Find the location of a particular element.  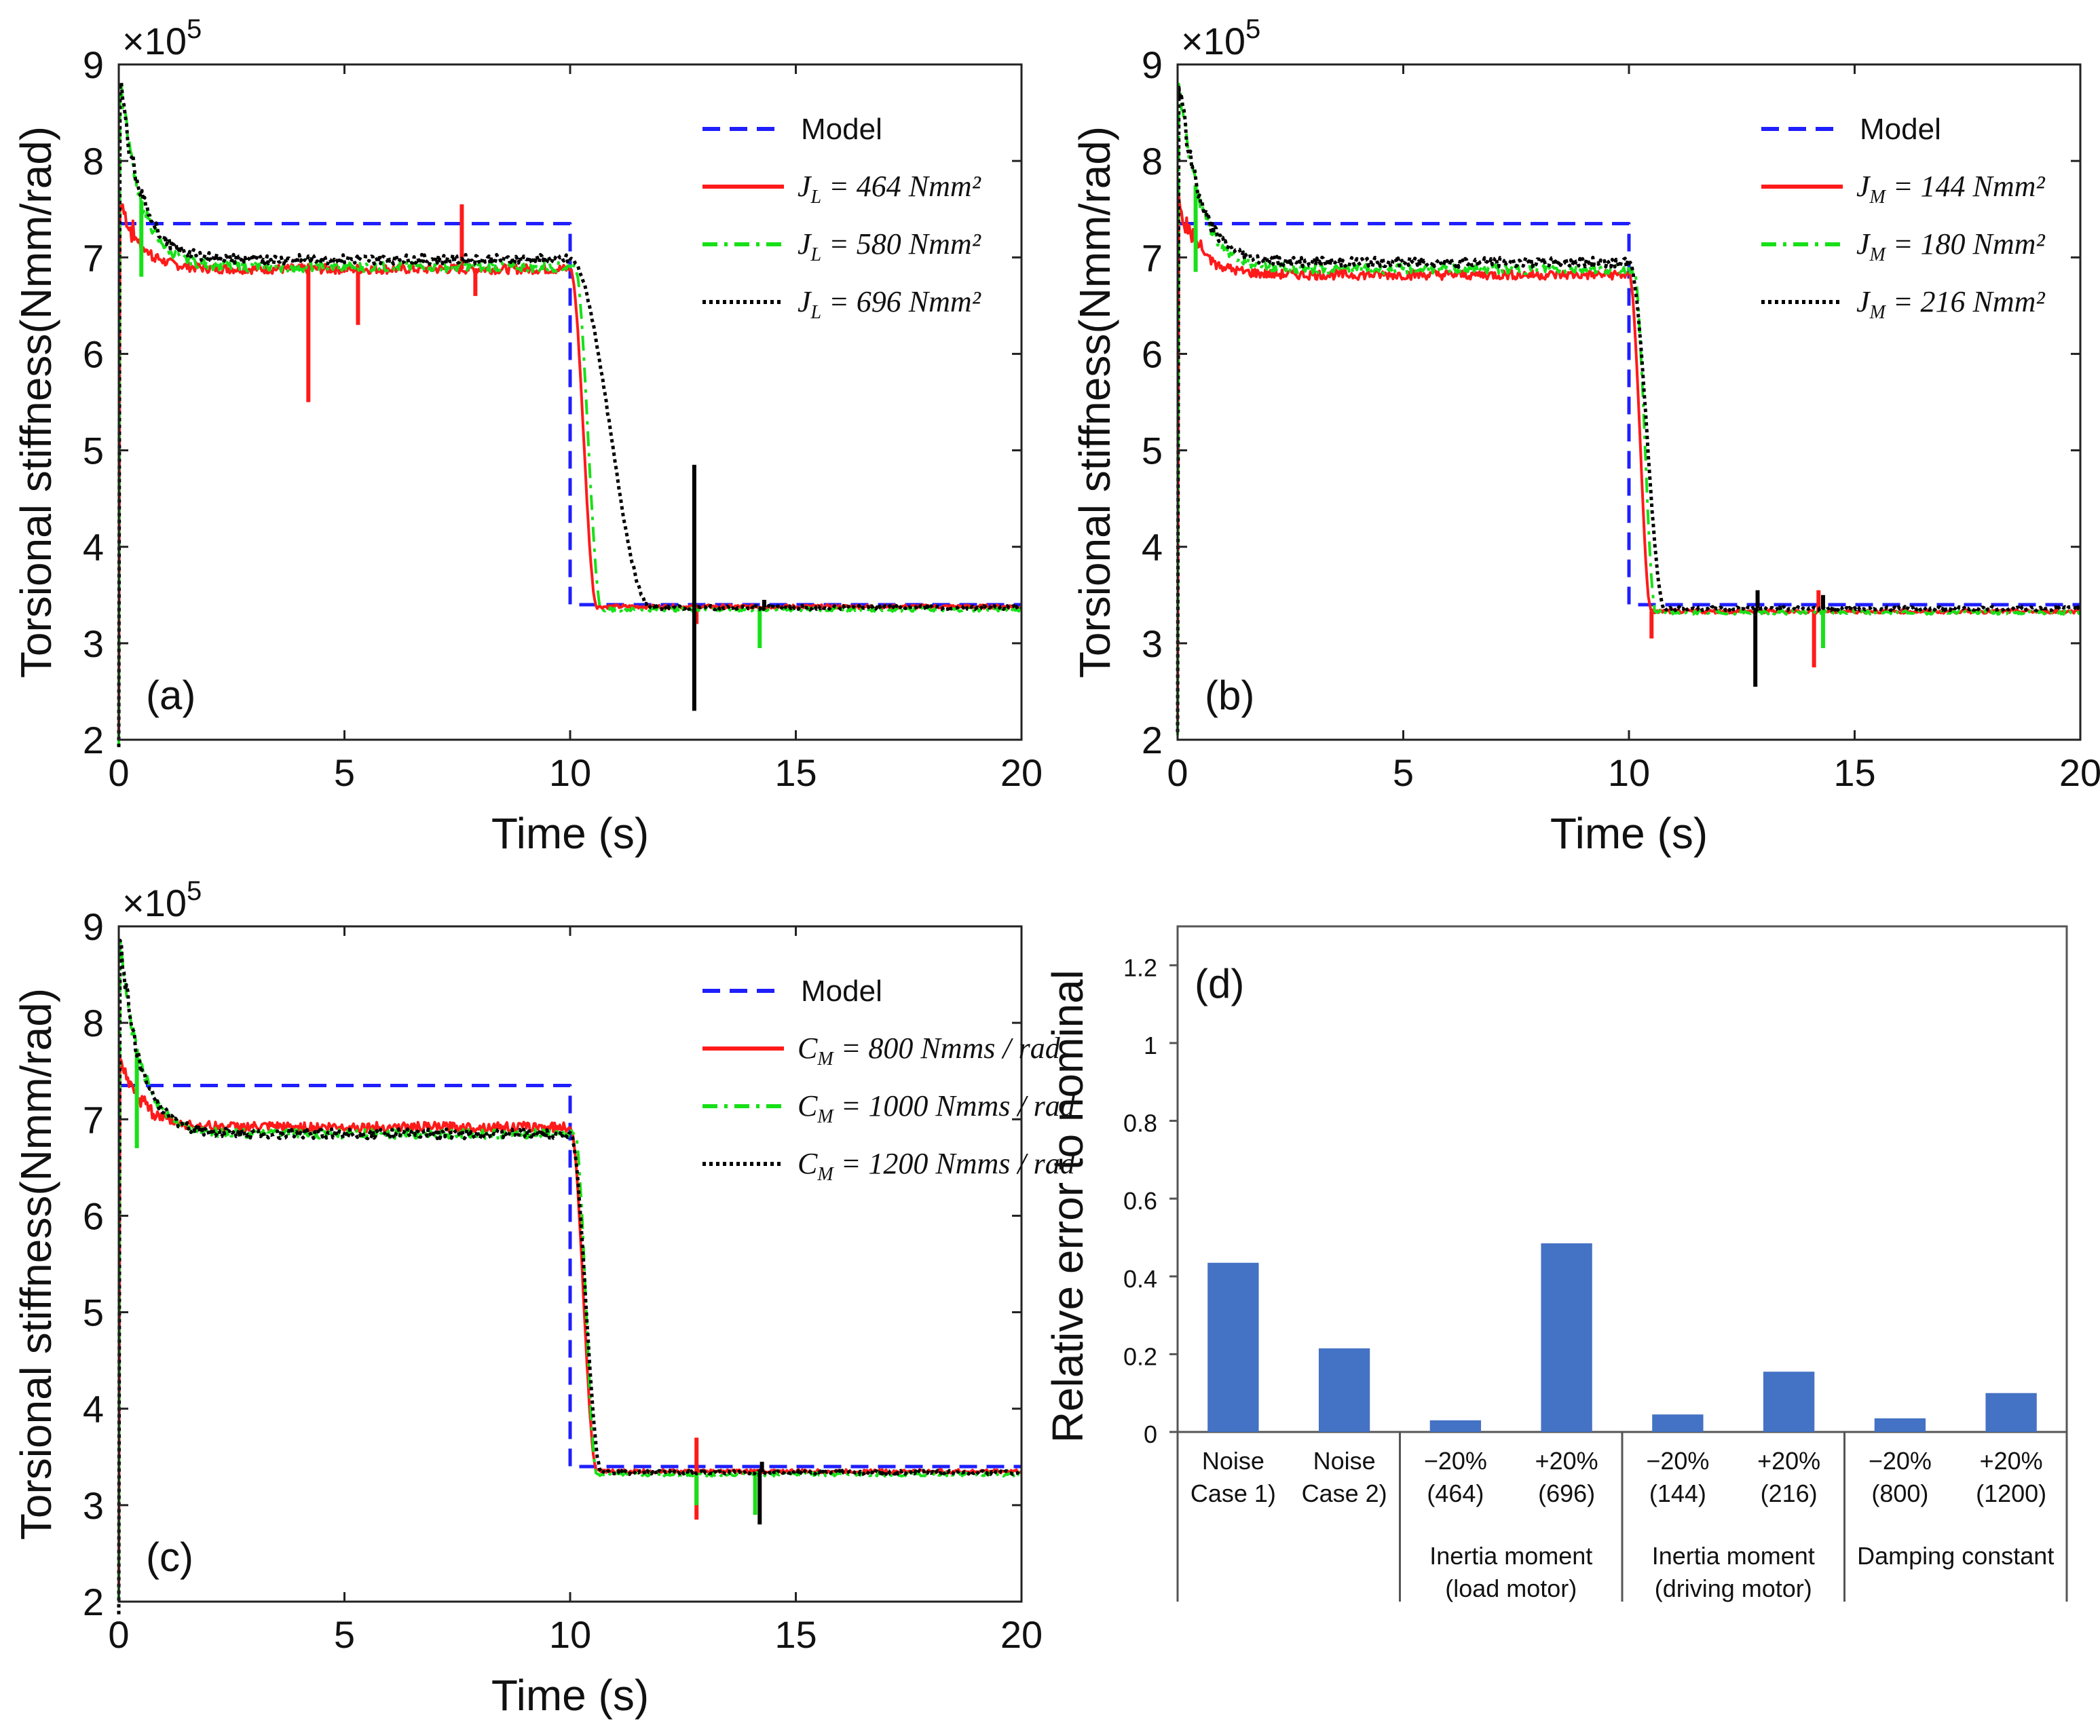

exponent-base: ×10 is located at coordinates (1213, 41).